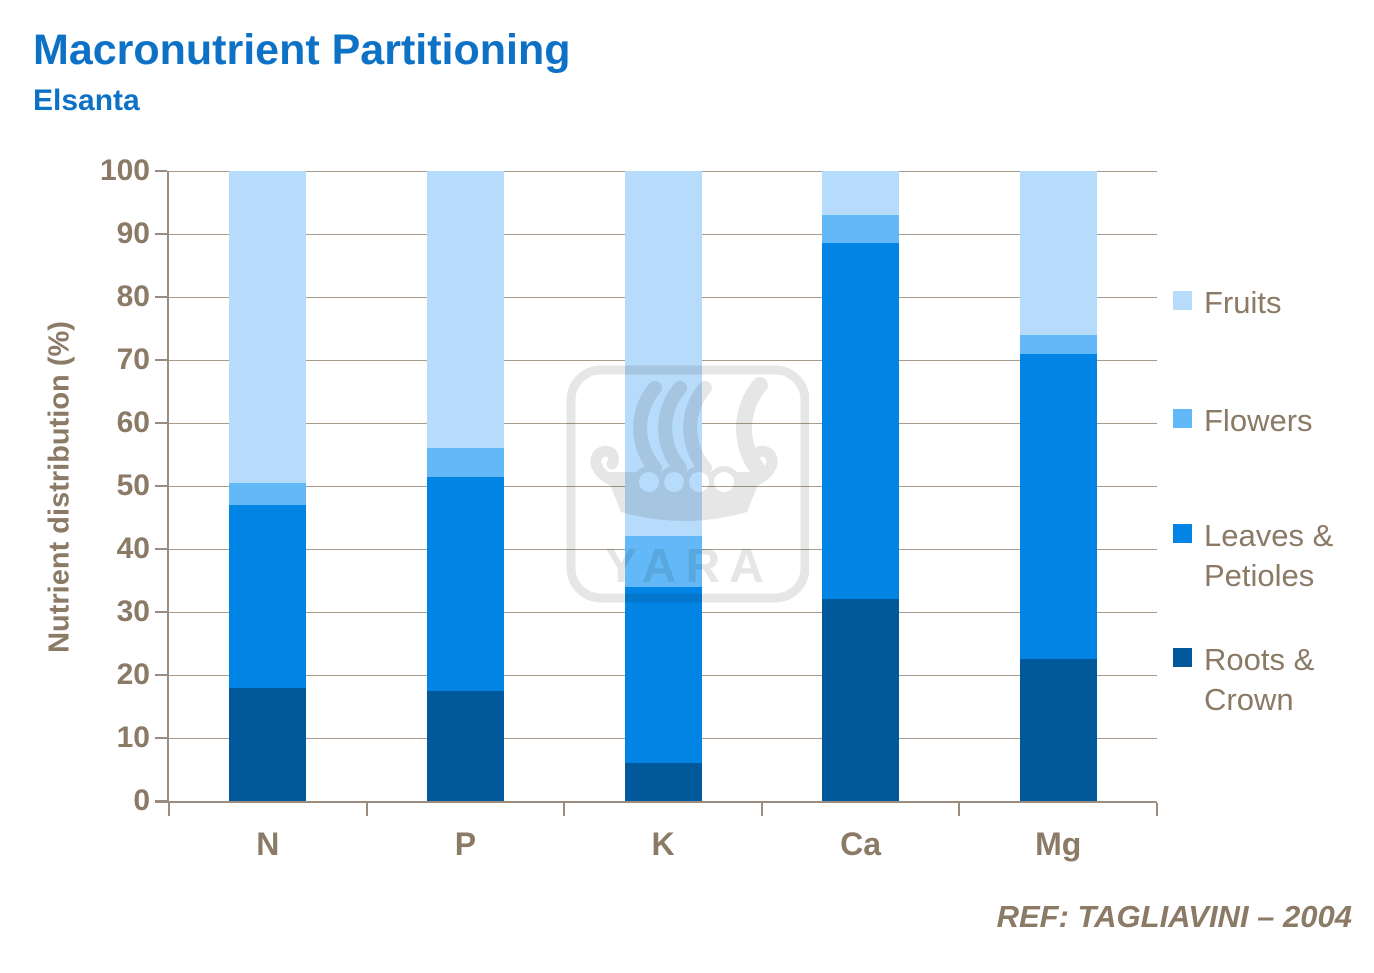 The height and width of the screenshot is (973, 1374). What do you see at coordinates (861, 700) in the screenshot?
I see `bar-ca-segment-roots-crown` at bounding box center [861, 700].